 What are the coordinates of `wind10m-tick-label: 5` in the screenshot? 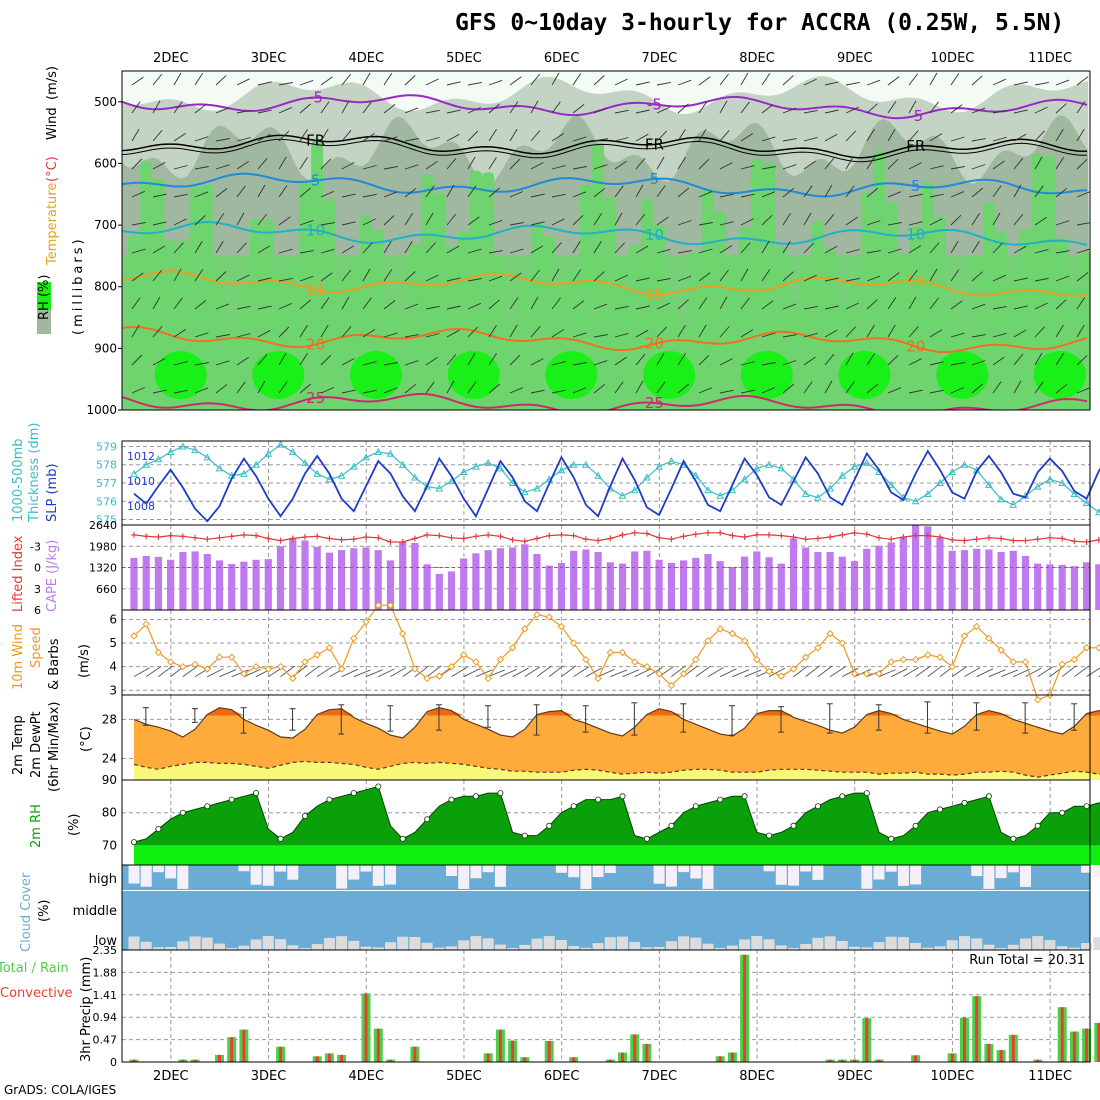 It's located at (113, 643).